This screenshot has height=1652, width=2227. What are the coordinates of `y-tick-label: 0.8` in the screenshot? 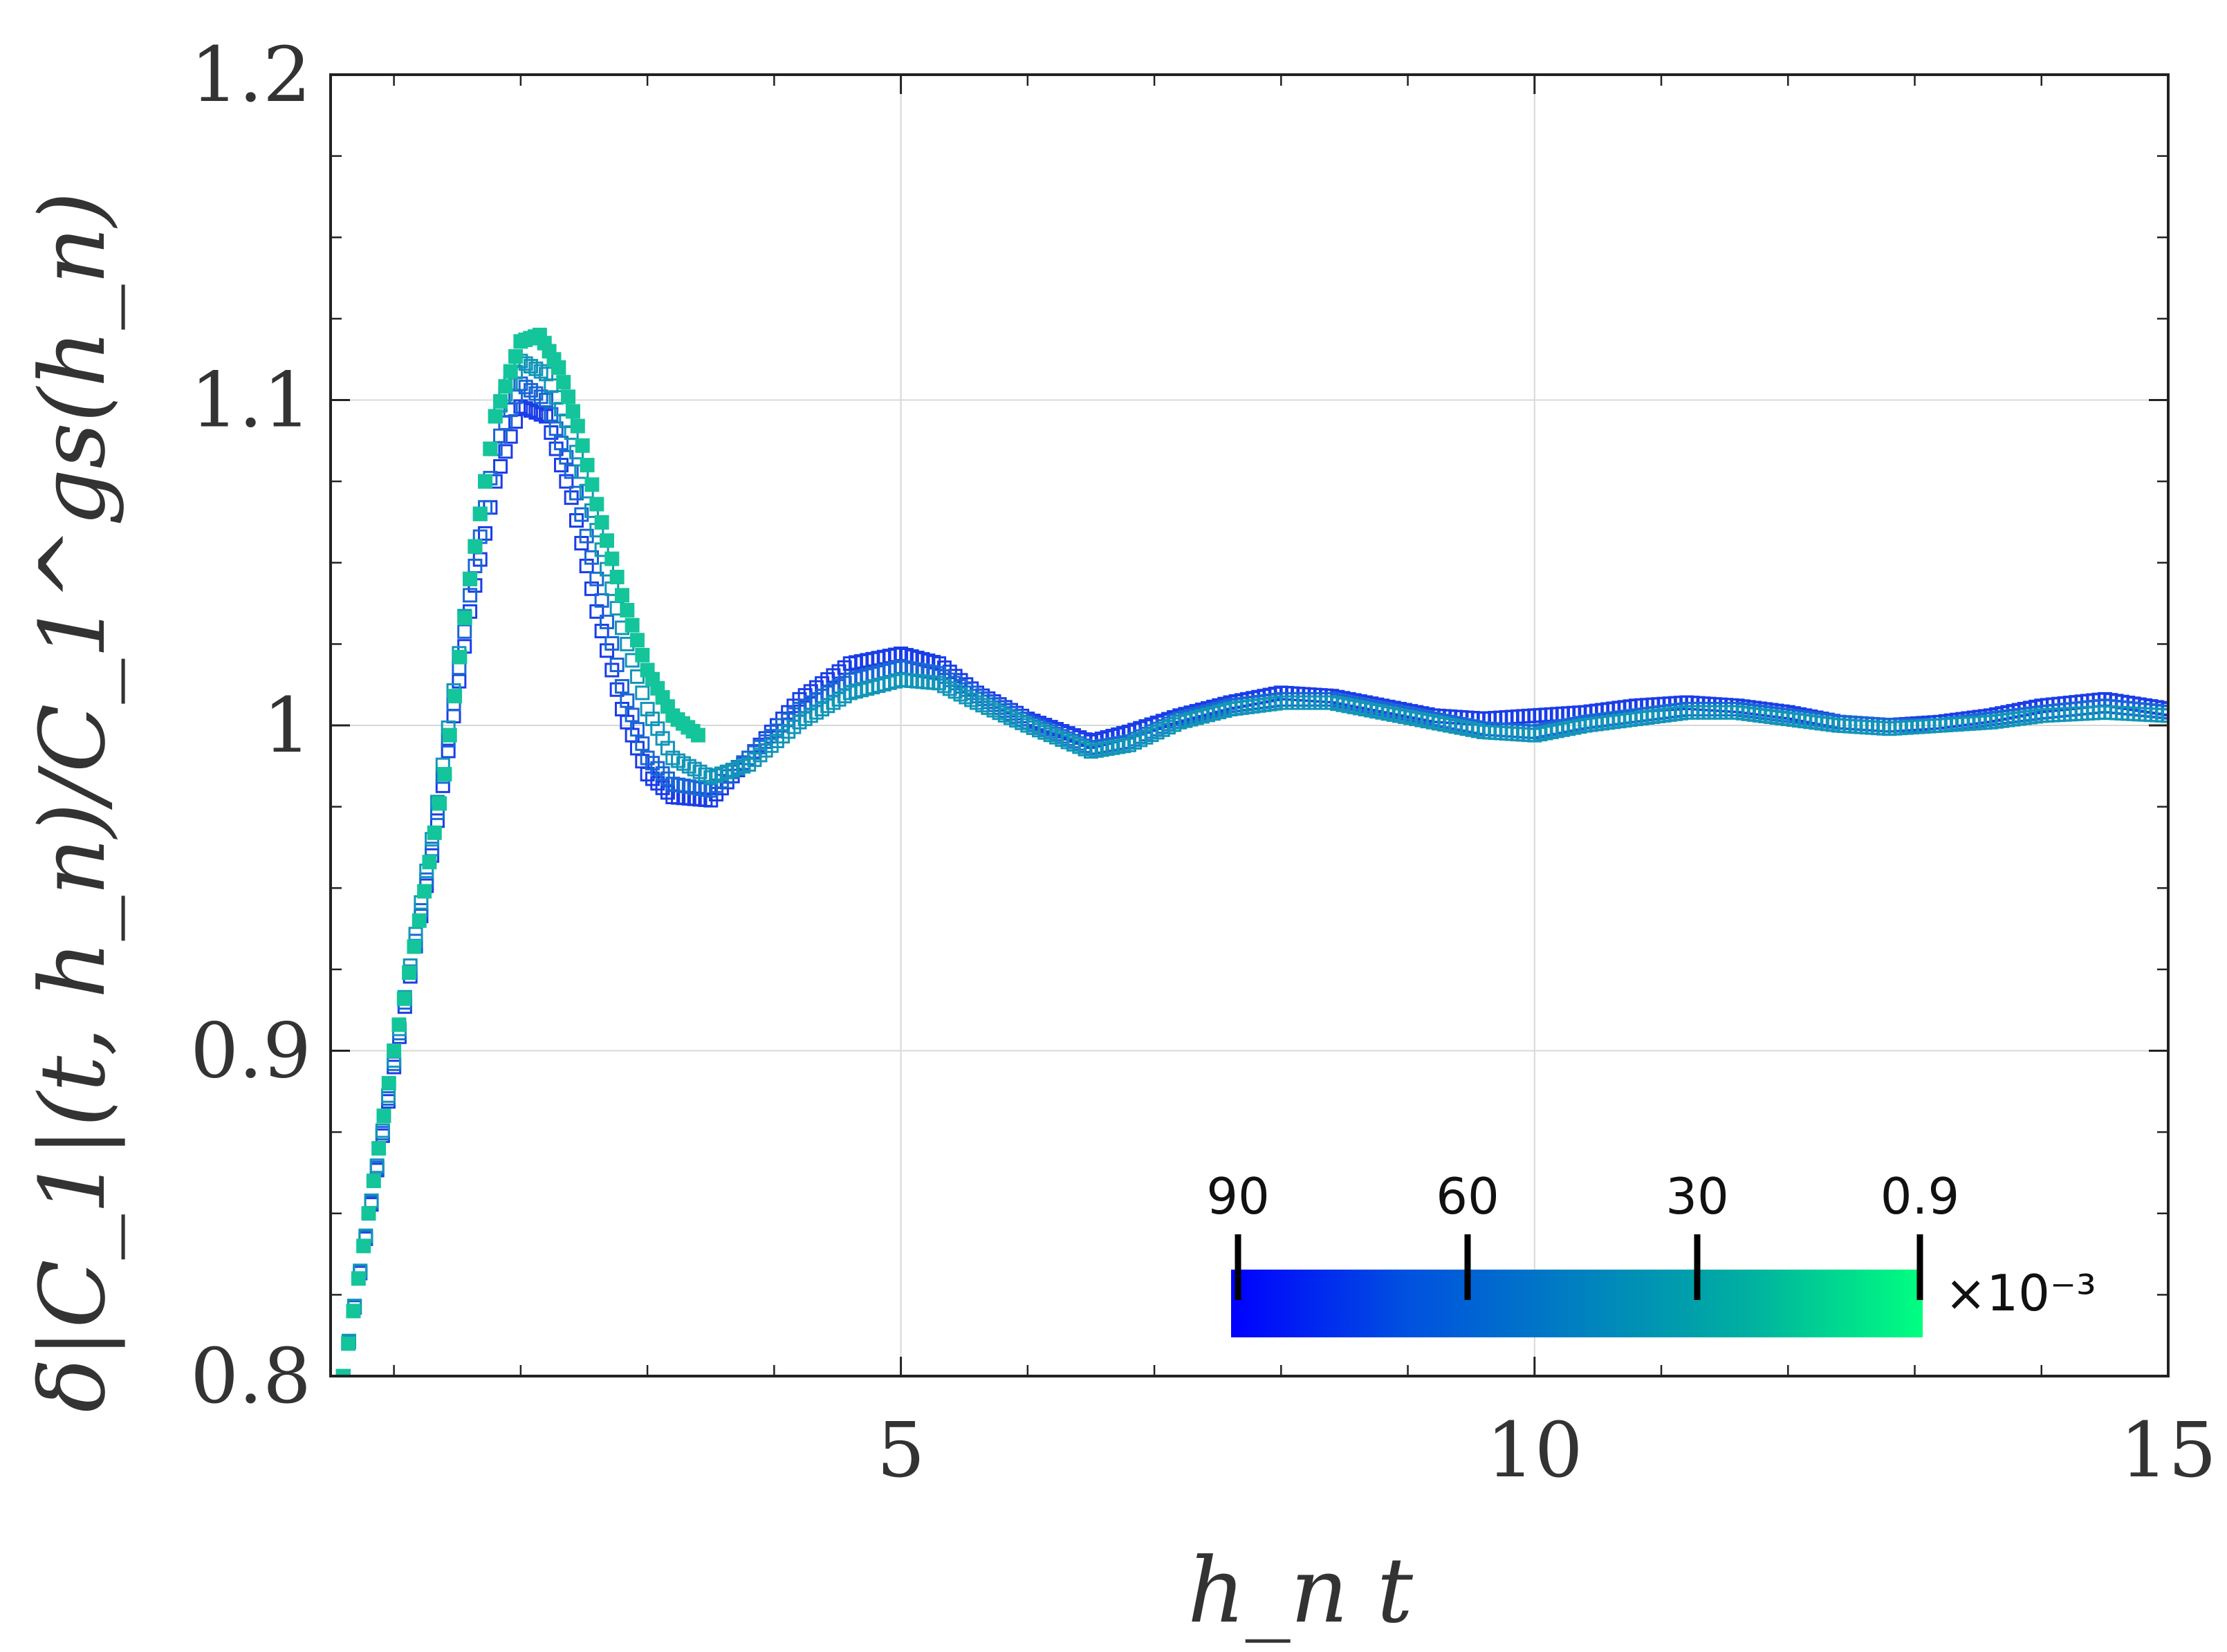 It's located at (250, 1376).